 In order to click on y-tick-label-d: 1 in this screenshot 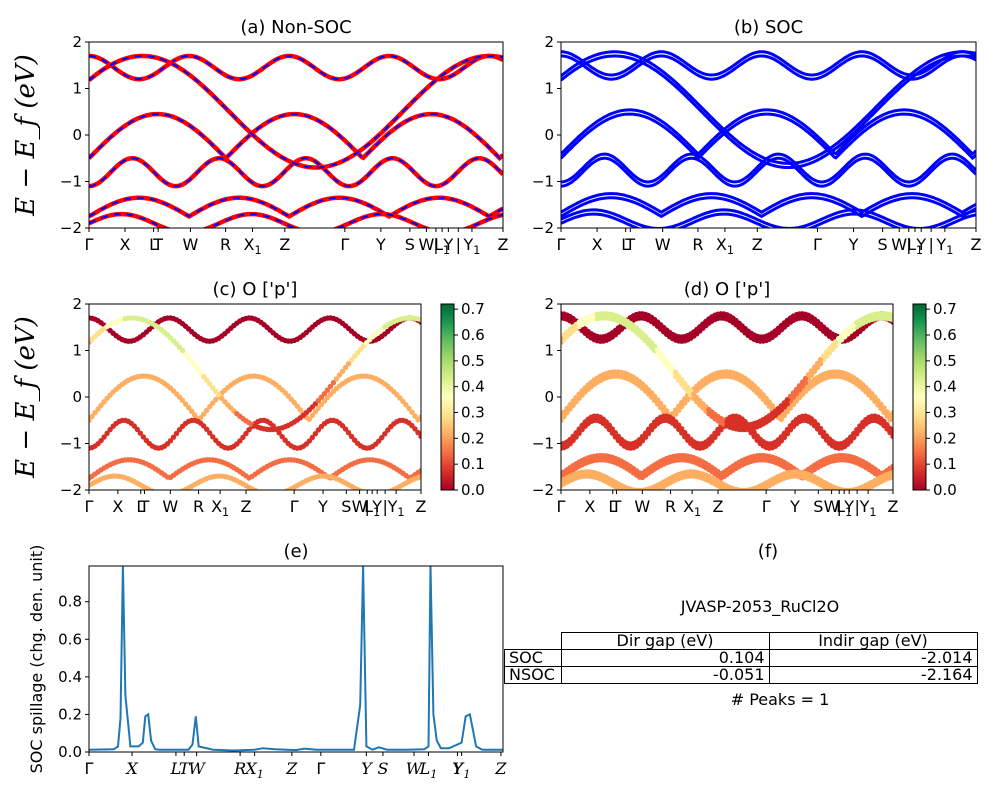, I will do `click(549, 351)`.